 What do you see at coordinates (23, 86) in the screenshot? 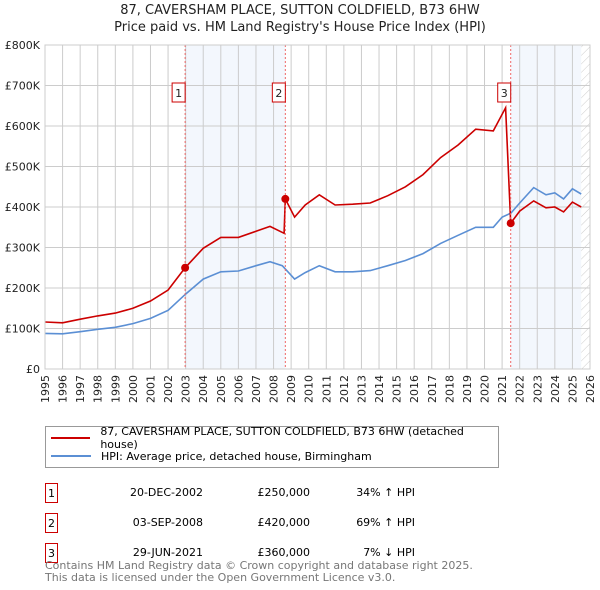
I see `y-tick-label: £700K` at bounding box center [23, 86].